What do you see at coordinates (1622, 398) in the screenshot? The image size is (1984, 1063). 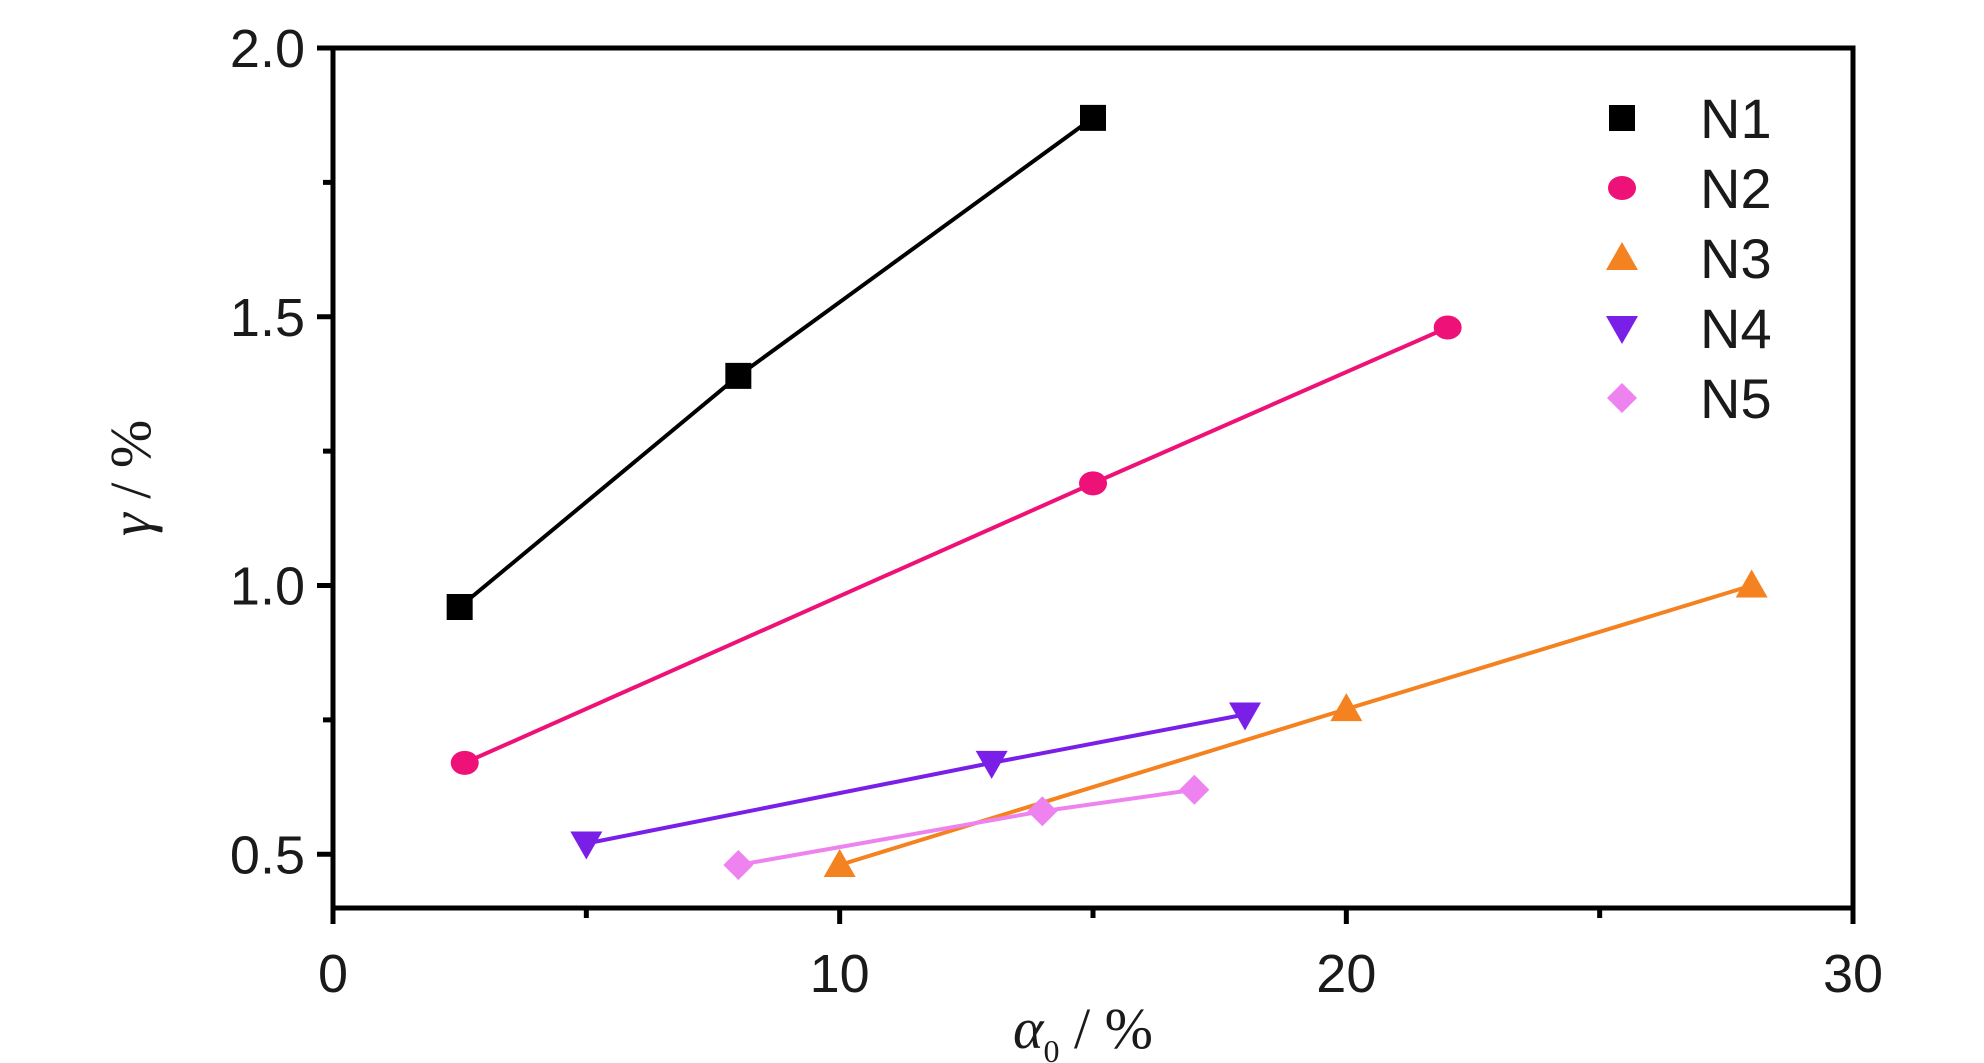 I see `legend-marker-n5` at bounding box center [1622, 398].